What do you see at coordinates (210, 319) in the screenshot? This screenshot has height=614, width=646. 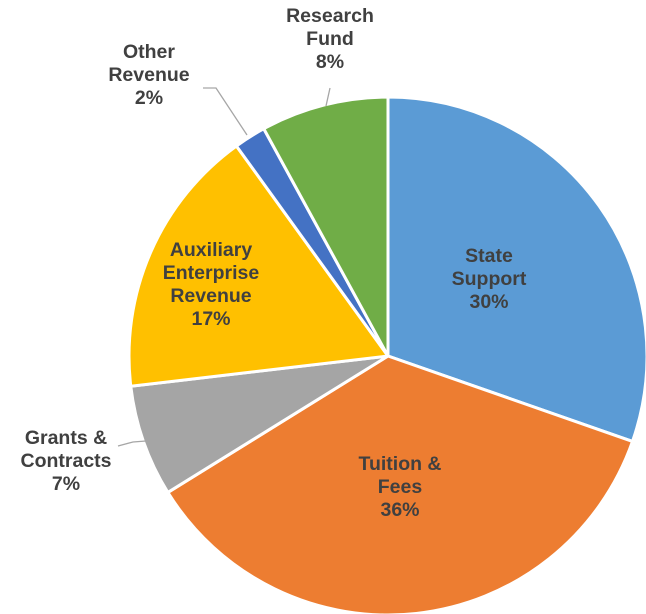 I see `percent-label-auxiliary-enterprise-revenue: 17%` at bounding box center [210, 319].